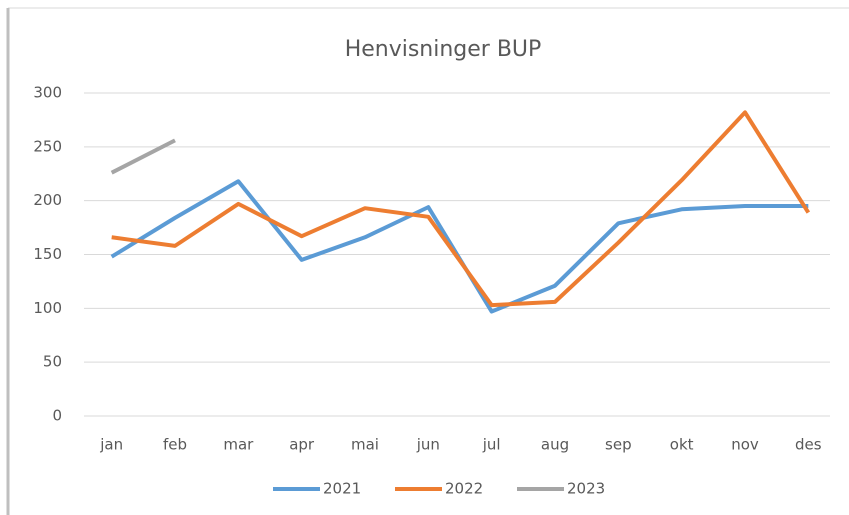 This screenshot has width=849, height=515. Describe the element at coordinates (586, 489) in the screenshot. I see `legend-label: 2023` at that location.